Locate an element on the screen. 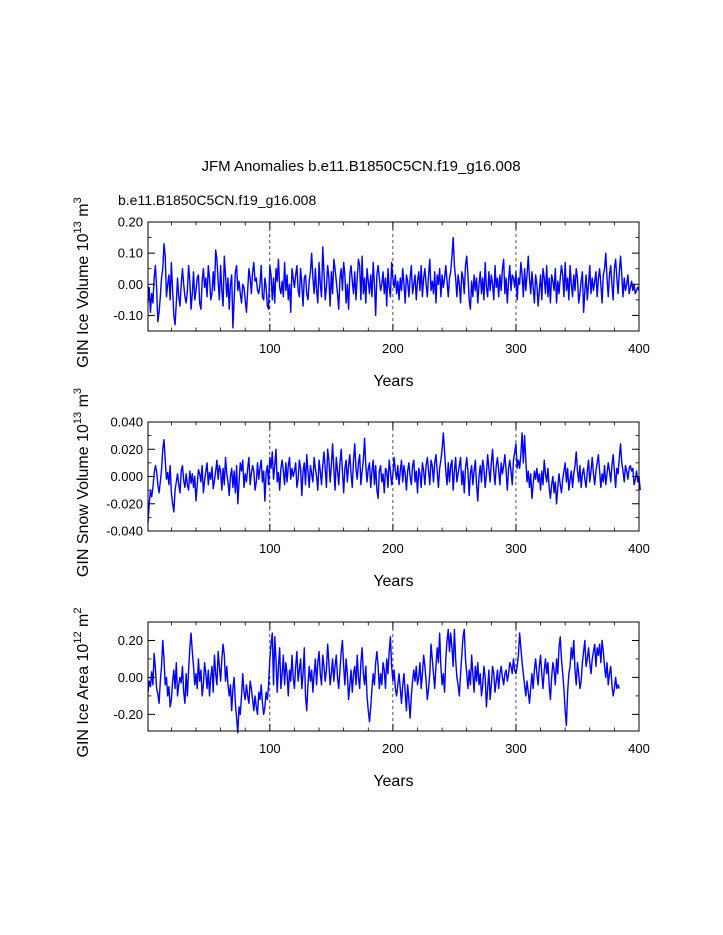 This screenshot has width=723, height=935. y-axis-title: GIN Ice Volume 1013 m3 is located at coordinates (82, 282).